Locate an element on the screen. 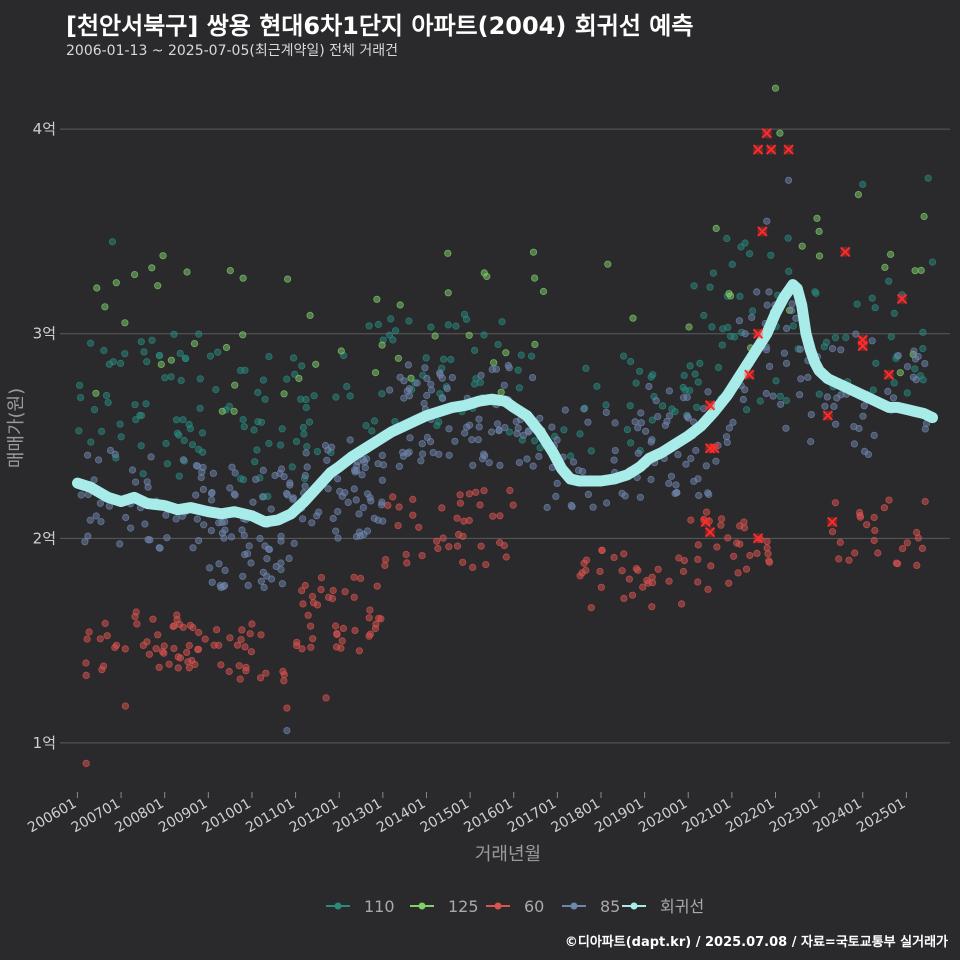 The width and height of the screenshot is (960, 960). x-tick-label: 202501 is located at coordinates (881, 816).